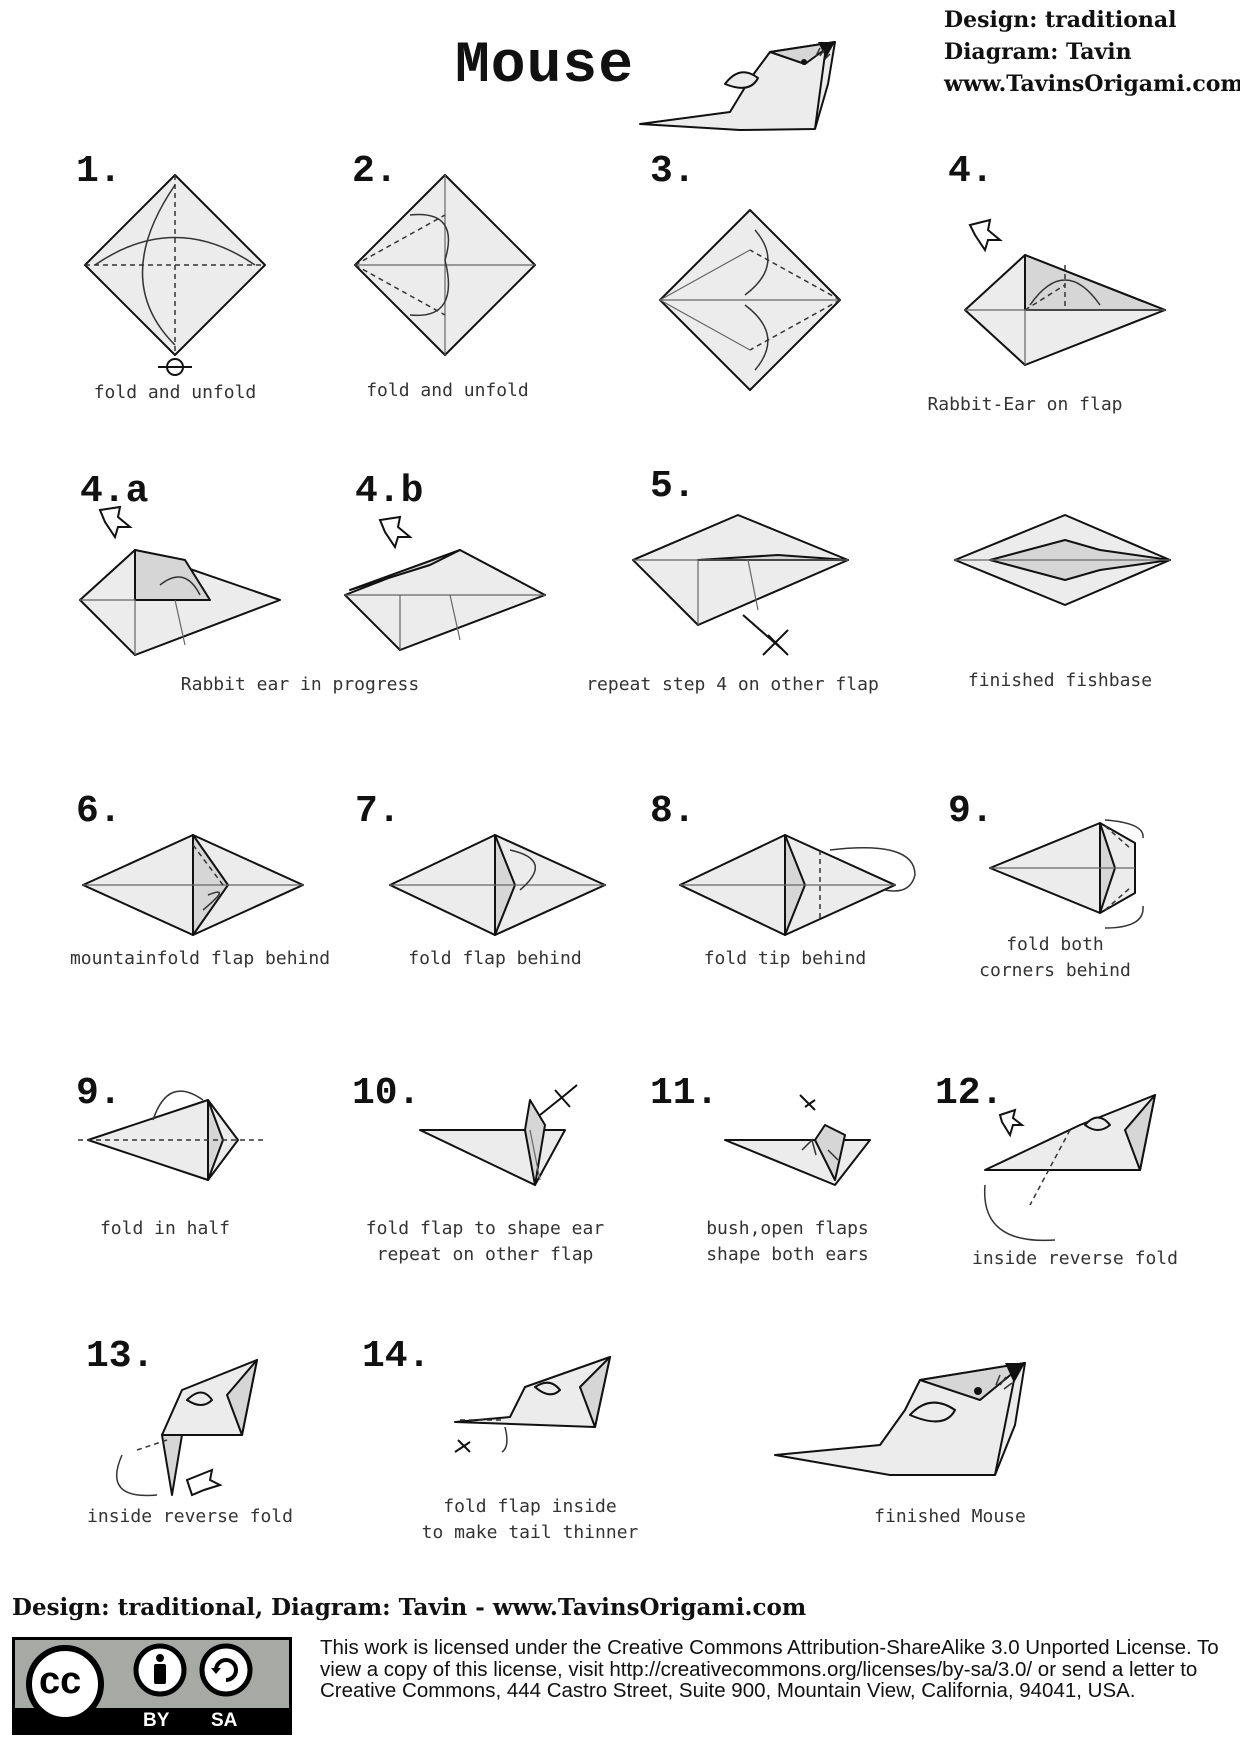 This screenshot has height=1754, width=1240. What do you see at coordinates (497, 885) in the screenshot?
I see `step-7-diagram` at bounding box center [497, 885].